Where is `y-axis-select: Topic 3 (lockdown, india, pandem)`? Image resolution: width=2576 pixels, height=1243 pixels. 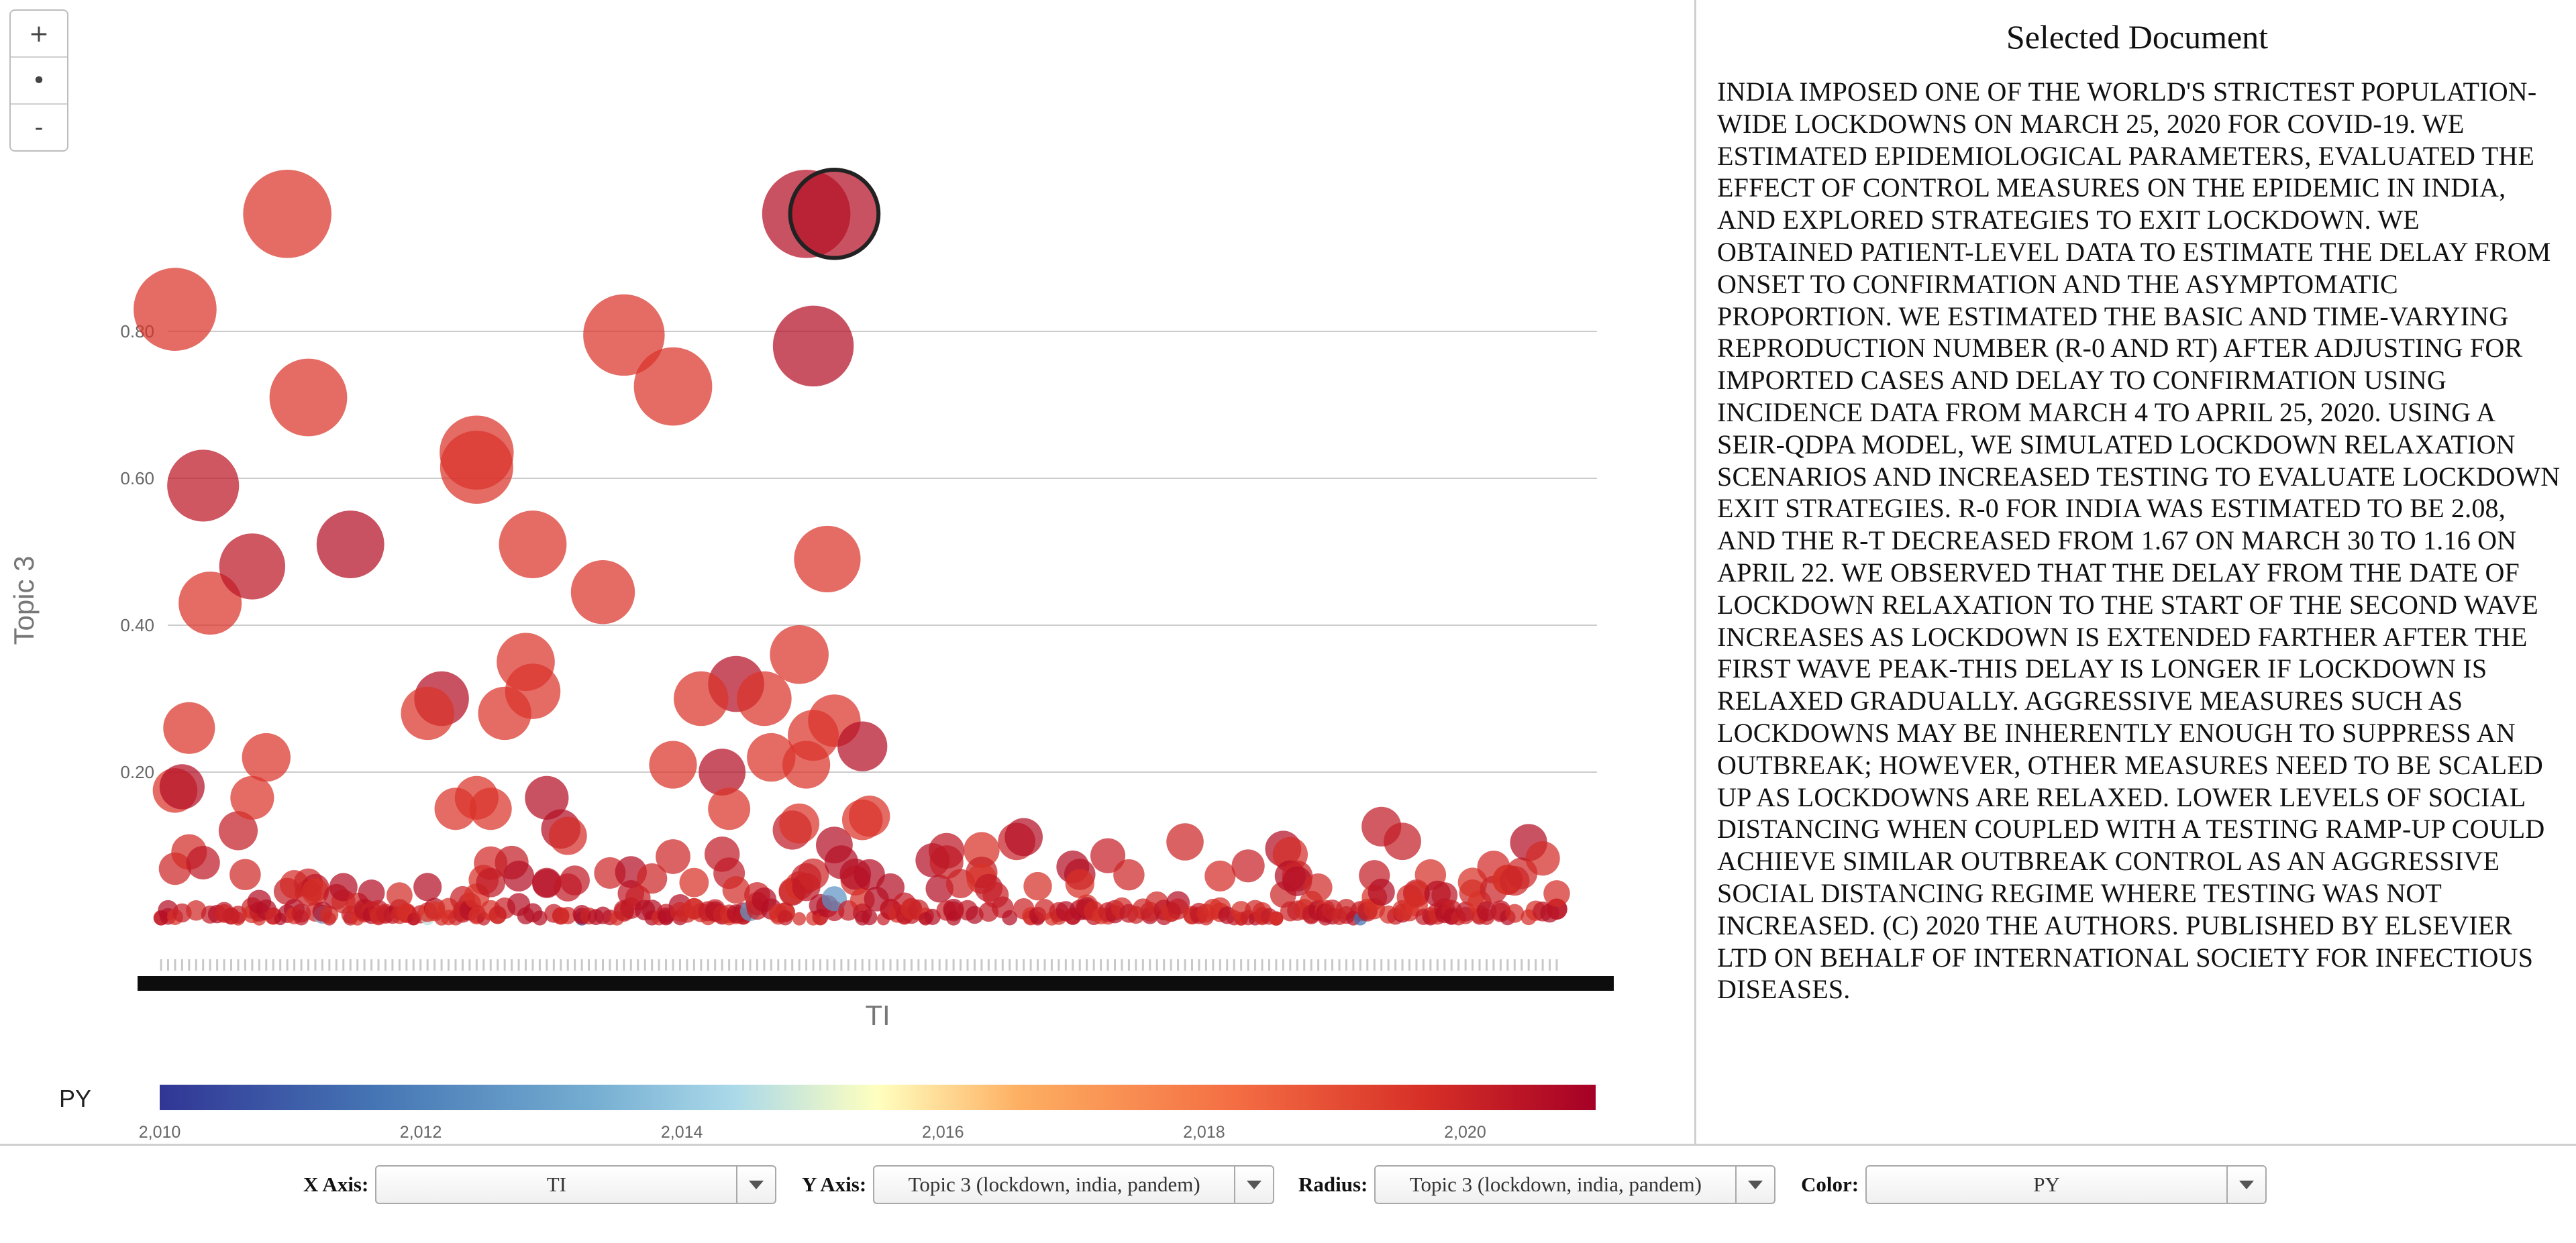
y-axis-select: Topic 3 (lockdown, india, pandem) is located at coordinates (1074, 1184).